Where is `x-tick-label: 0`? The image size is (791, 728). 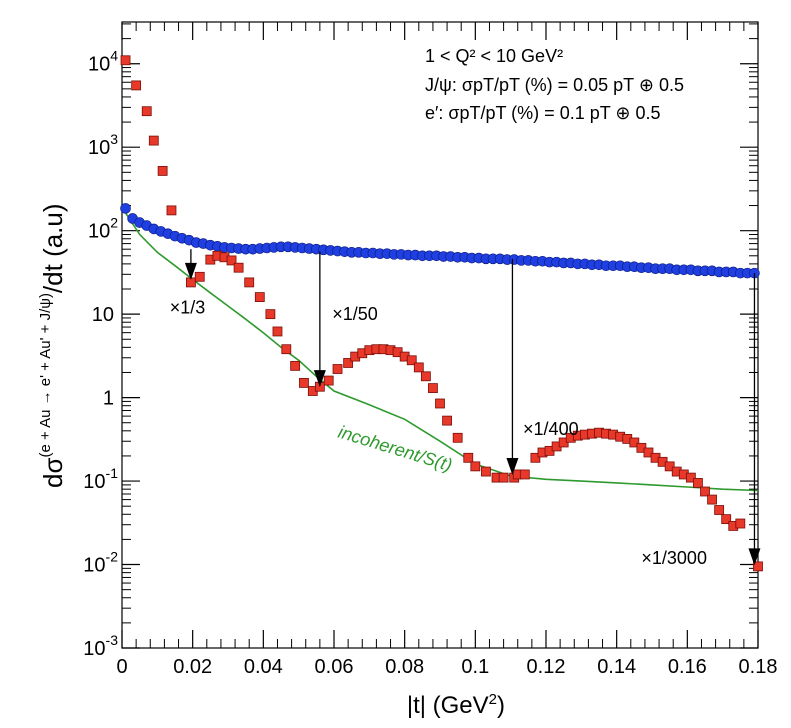 x-tick-label: 0 is located at coordinates (121, 667).